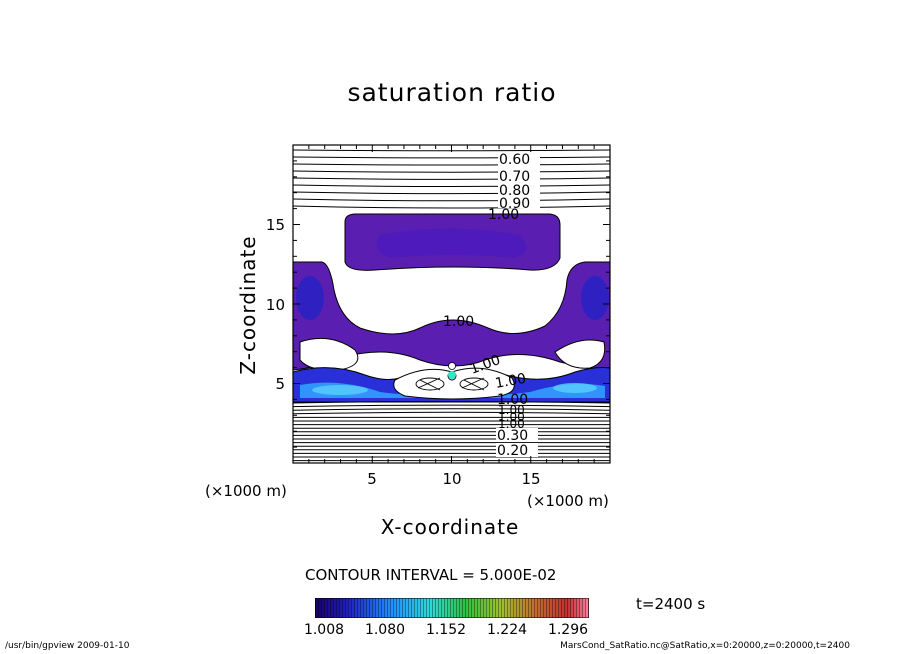  What do you see at coordinates (452, 479) in the screenshot?
I see `x-tick-label-10: 10` at bounding box center [452, 479].